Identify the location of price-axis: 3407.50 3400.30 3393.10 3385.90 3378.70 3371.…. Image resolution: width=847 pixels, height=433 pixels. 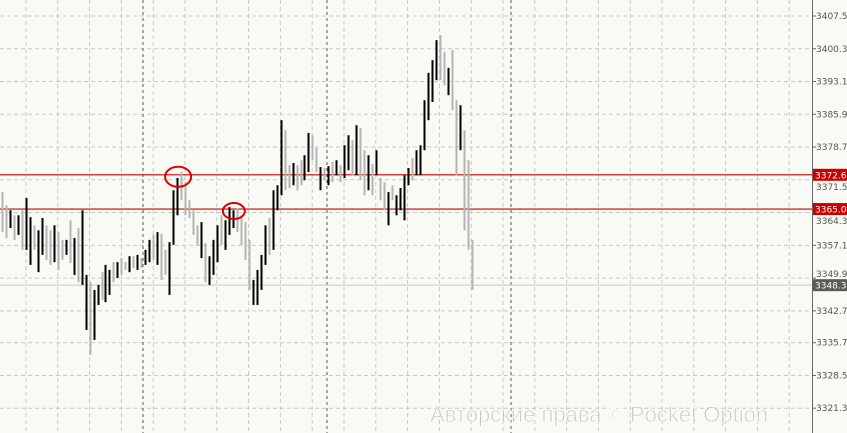
(829, 216).